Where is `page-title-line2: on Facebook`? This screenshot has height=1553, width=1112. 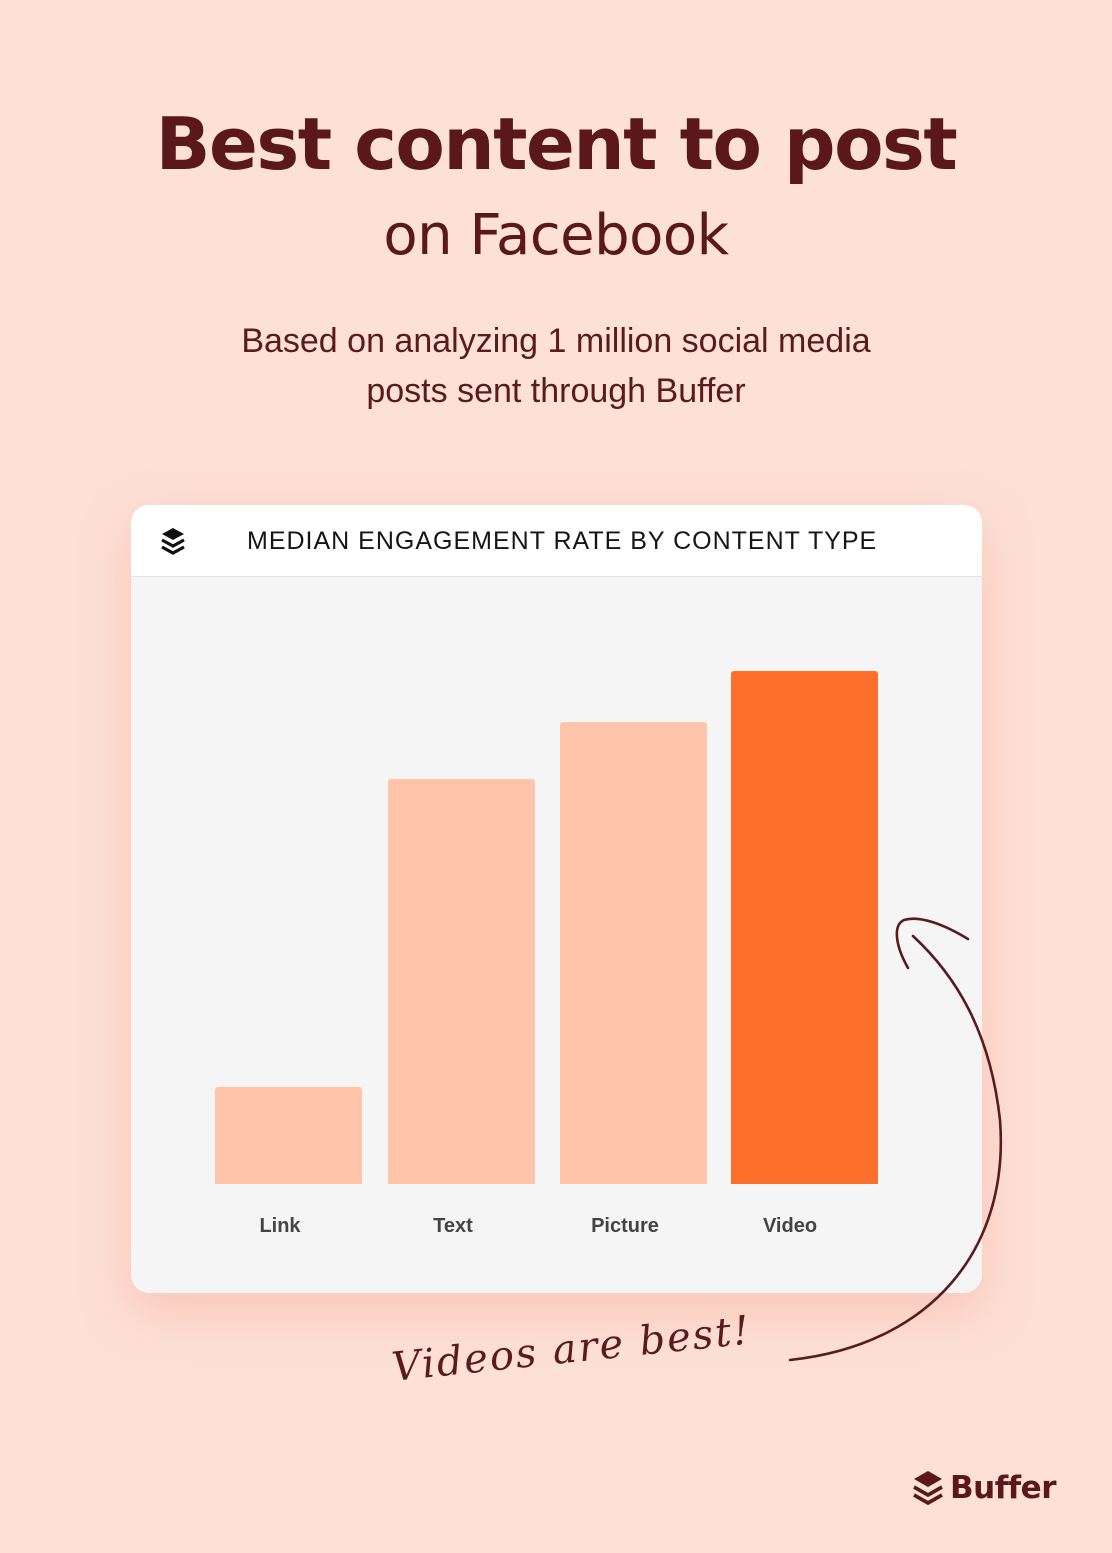 page-title-line2: on Facebook is located at coordinates (556, 235).